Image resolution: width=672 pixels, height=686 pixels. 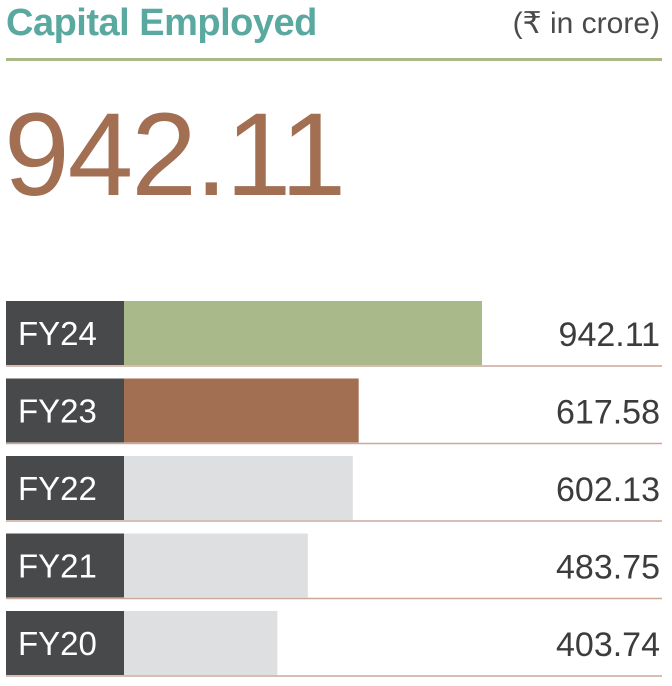 What do you see at coordinates (175, 155) in the screenshot?
I see `highlight-value: 942.11` at bounding box center [175, 155].